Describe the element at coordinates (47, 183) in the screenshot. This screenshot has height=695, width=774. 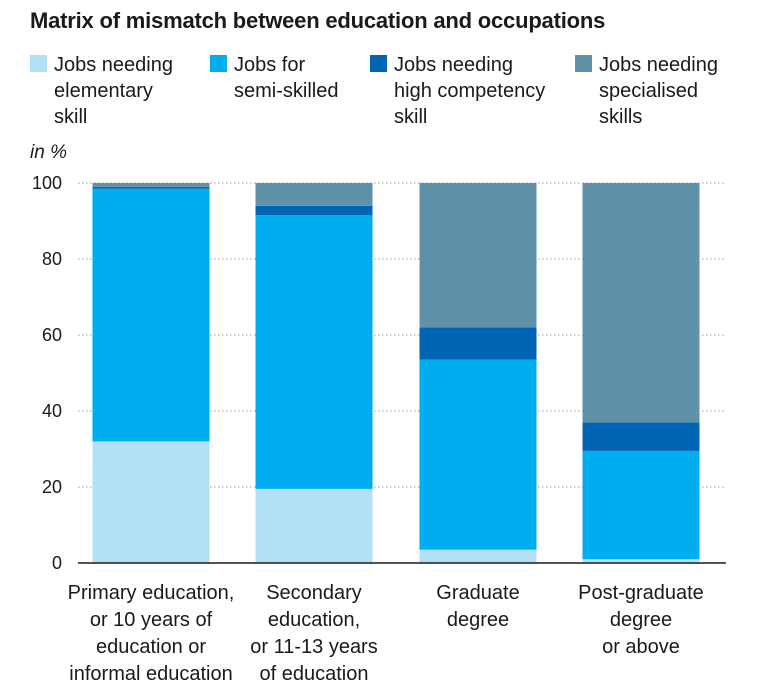
I see `y-tick-label-100: 100` at that location.